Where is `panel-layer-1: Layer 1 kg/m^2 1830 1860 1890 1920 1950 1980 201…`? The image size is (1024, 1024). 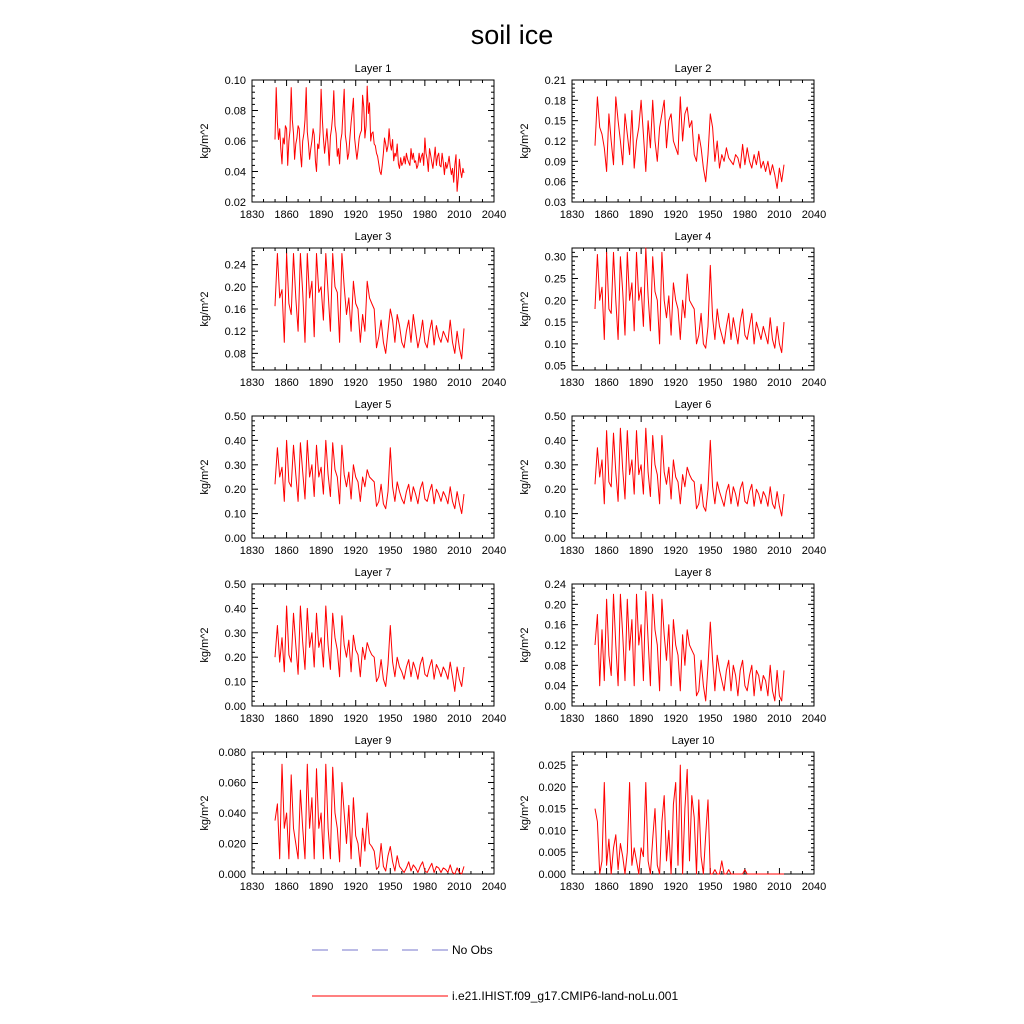
panel-layer-1: Layer 1 kg/m^2 1830 1860 1890 1920 1950 1980 201… is located at coordinates (352, 142).